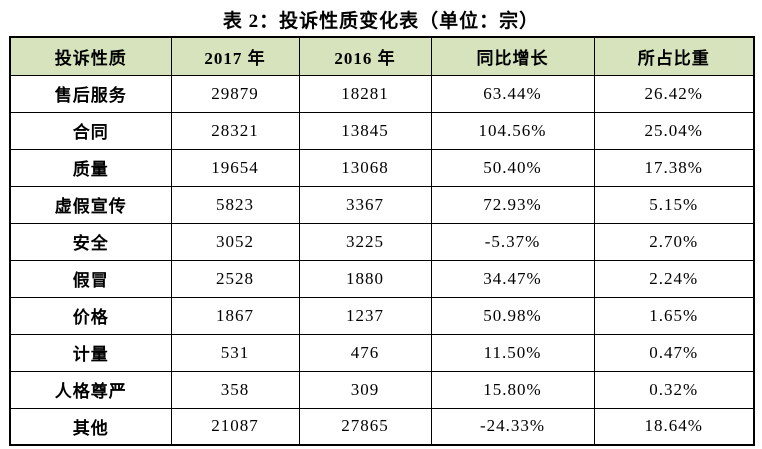 Image resolution: width=762 pixels, height=449 pixels. What do you see at coordinates (512, 204) in the screenshot?
I see `cell-yoy: 72.93%` at bounding box center [512, 204].